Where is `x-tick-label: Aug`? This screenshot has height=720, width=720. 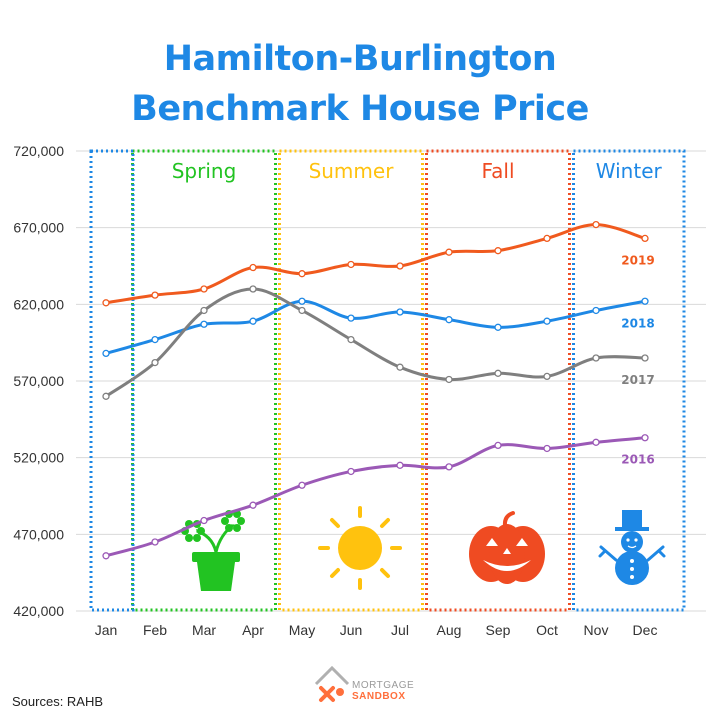
x-tick-label: Aug is located at coordinates (449, 630).